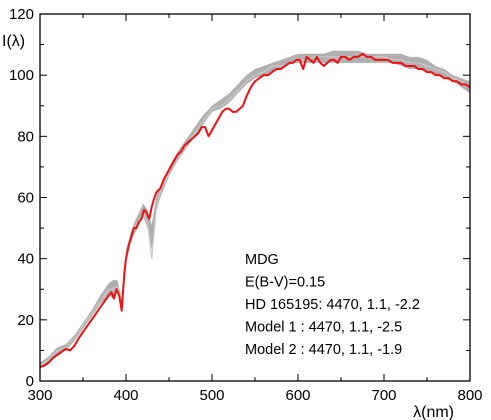 Image resolution: width=491 pixels, height=420 pixels. What do you see at coordinates (21, 75) in the screenshot?
I see `y-tick-label: 100` at bounding box center [21, 75].